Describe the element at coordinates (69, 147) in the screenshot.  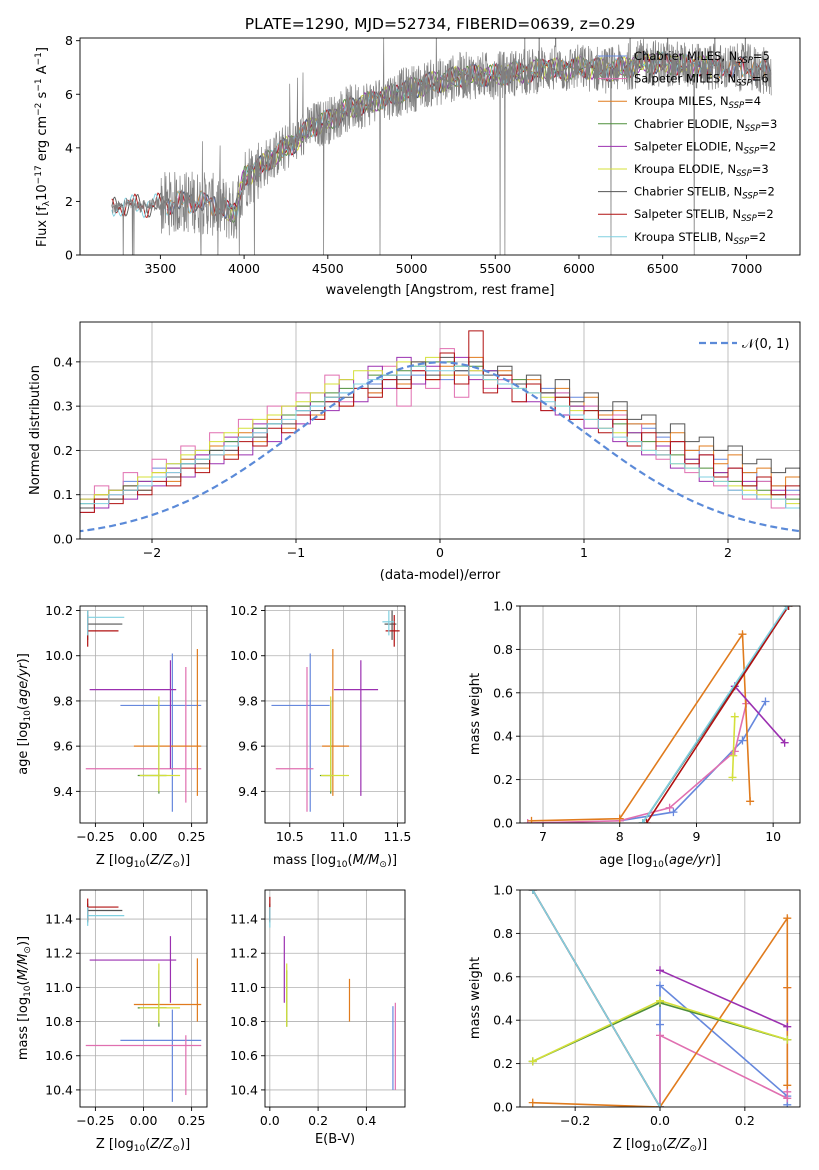
I see `y-tick-label: 4` at that location.